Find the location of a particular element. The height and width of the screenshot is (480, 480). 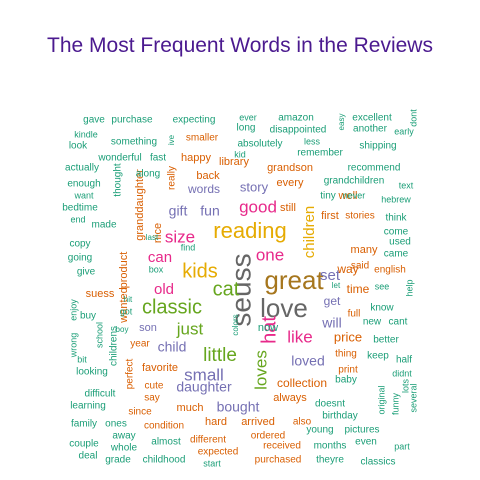

word-now: now is located at coordinates (268, 328).